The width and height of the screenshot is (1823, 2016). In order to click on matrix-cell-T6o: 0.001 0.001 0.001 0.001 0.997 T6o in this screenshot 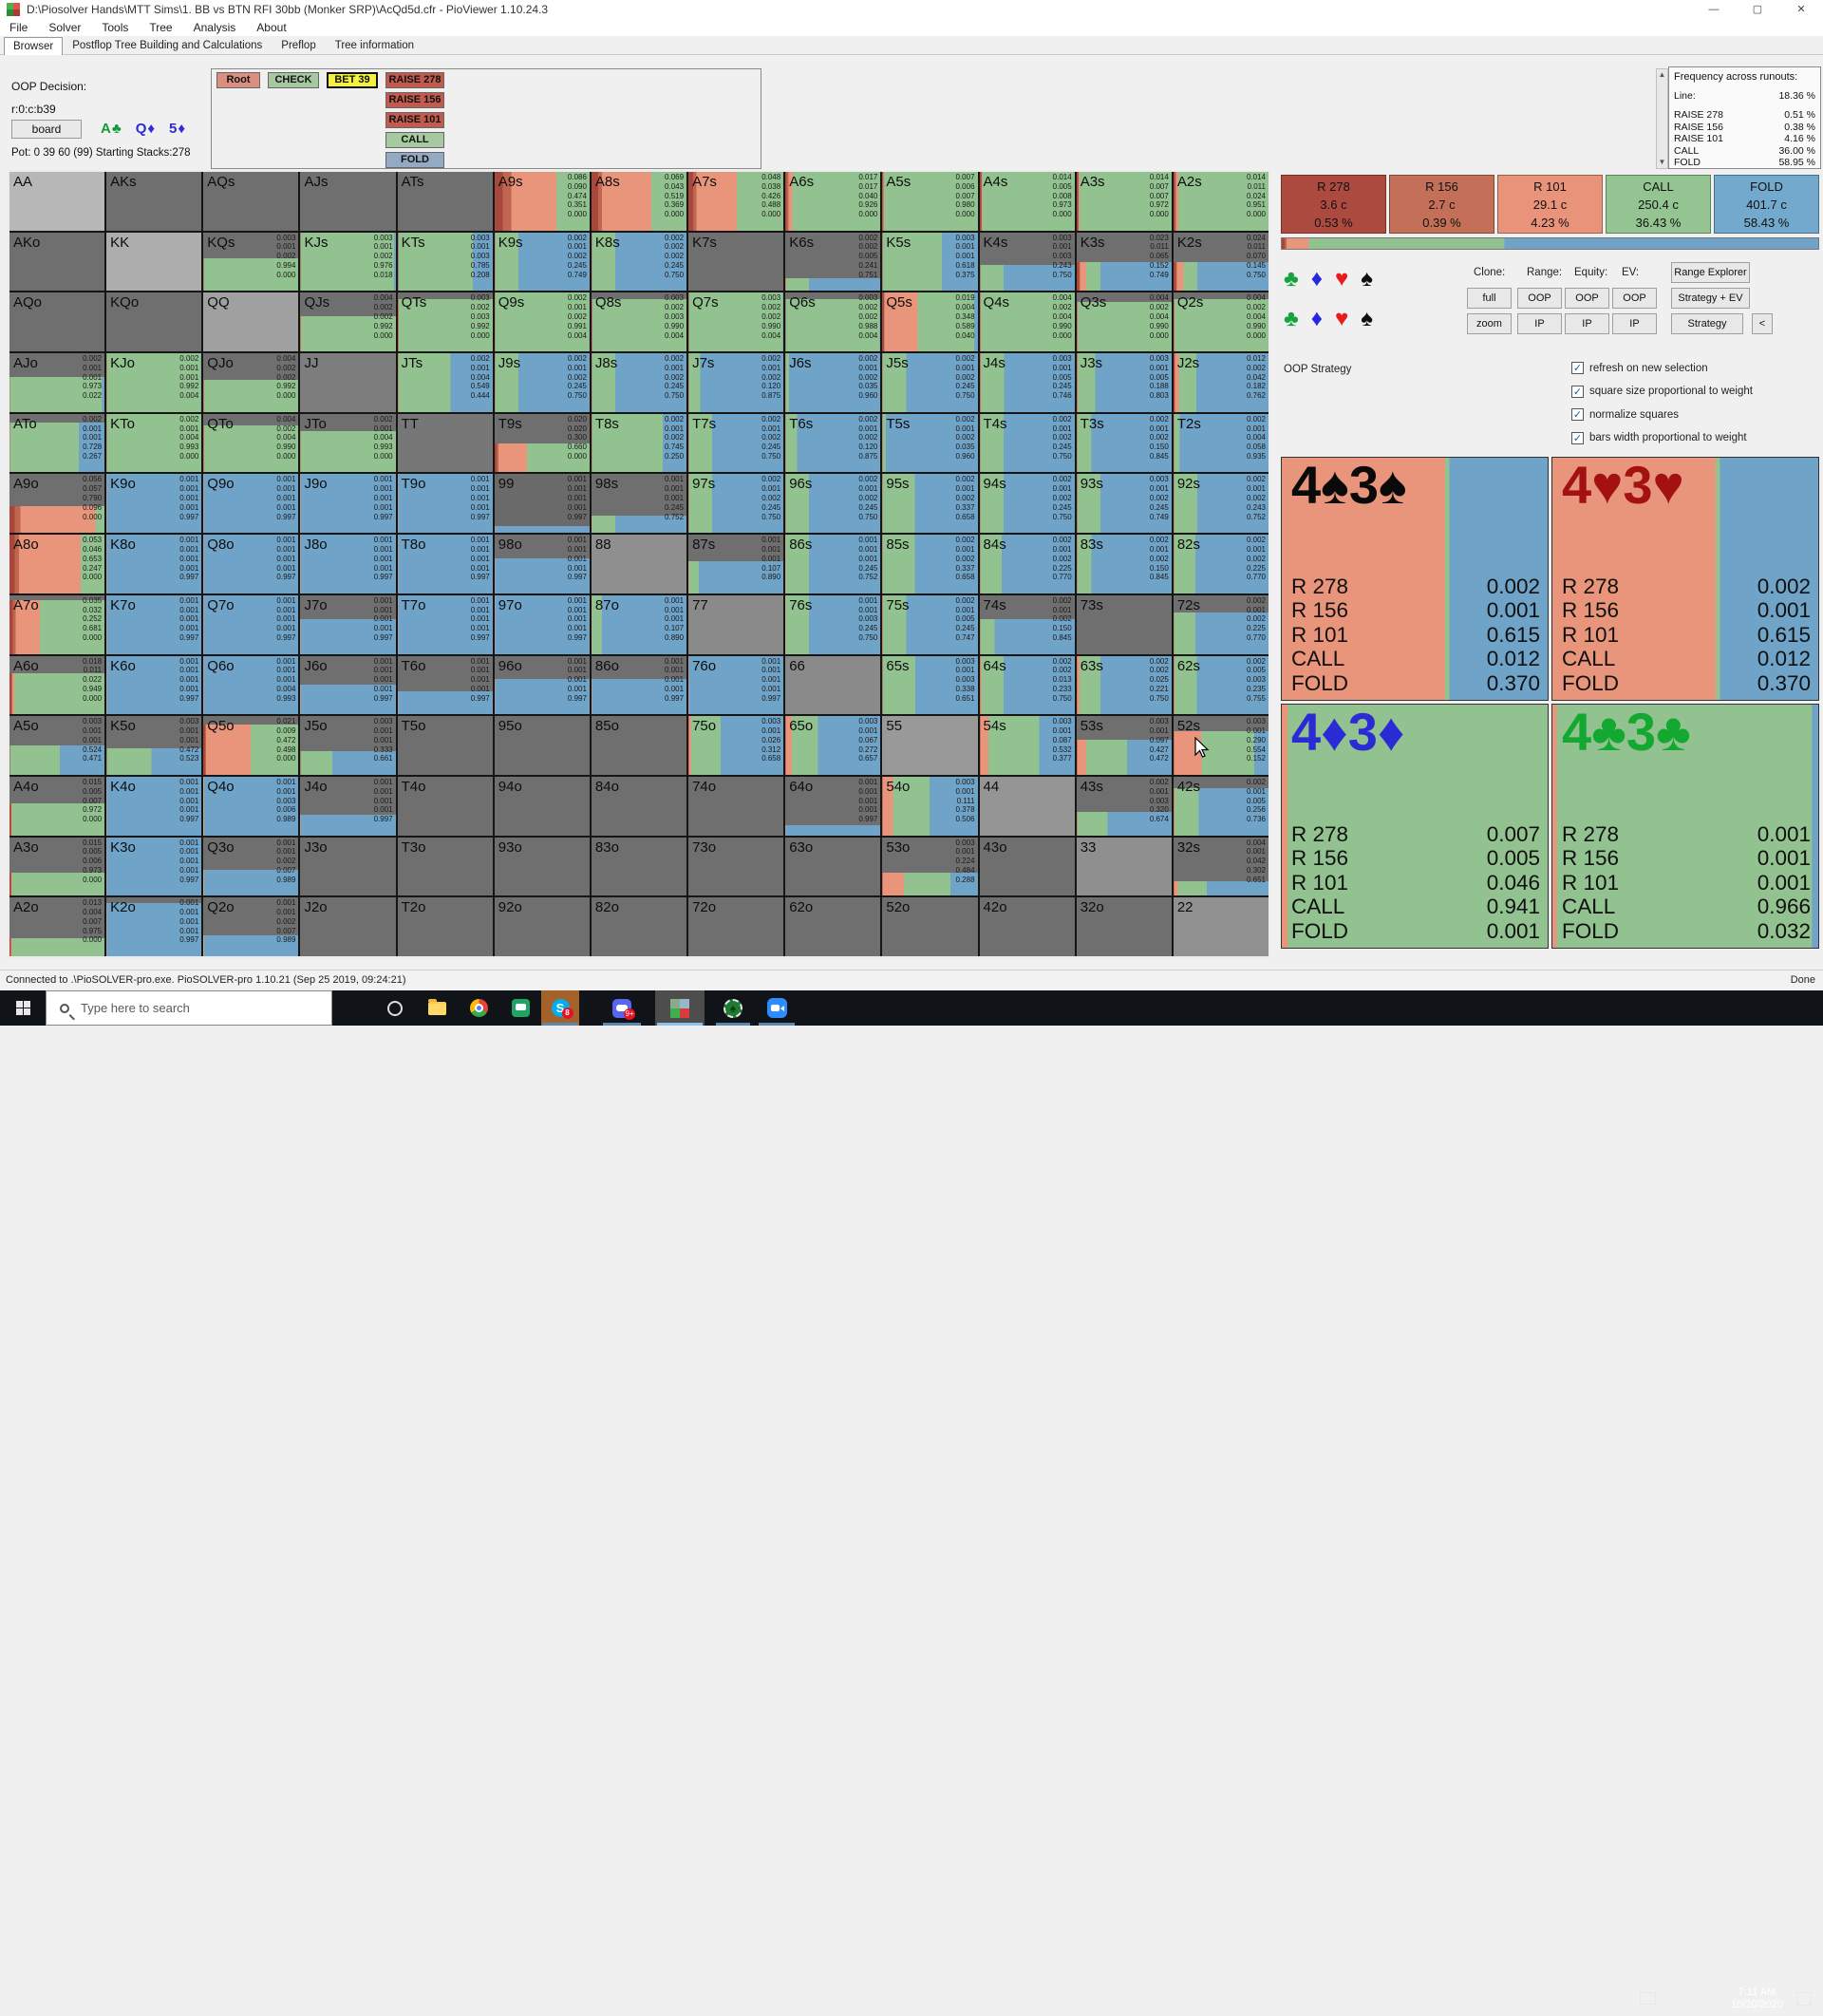, I will do `click(445, 685)`.